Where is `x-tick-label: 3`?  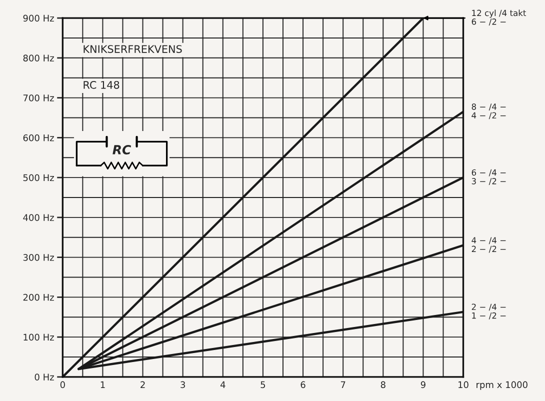
x-tick-label: 3 is located at coordinates (182, 384).